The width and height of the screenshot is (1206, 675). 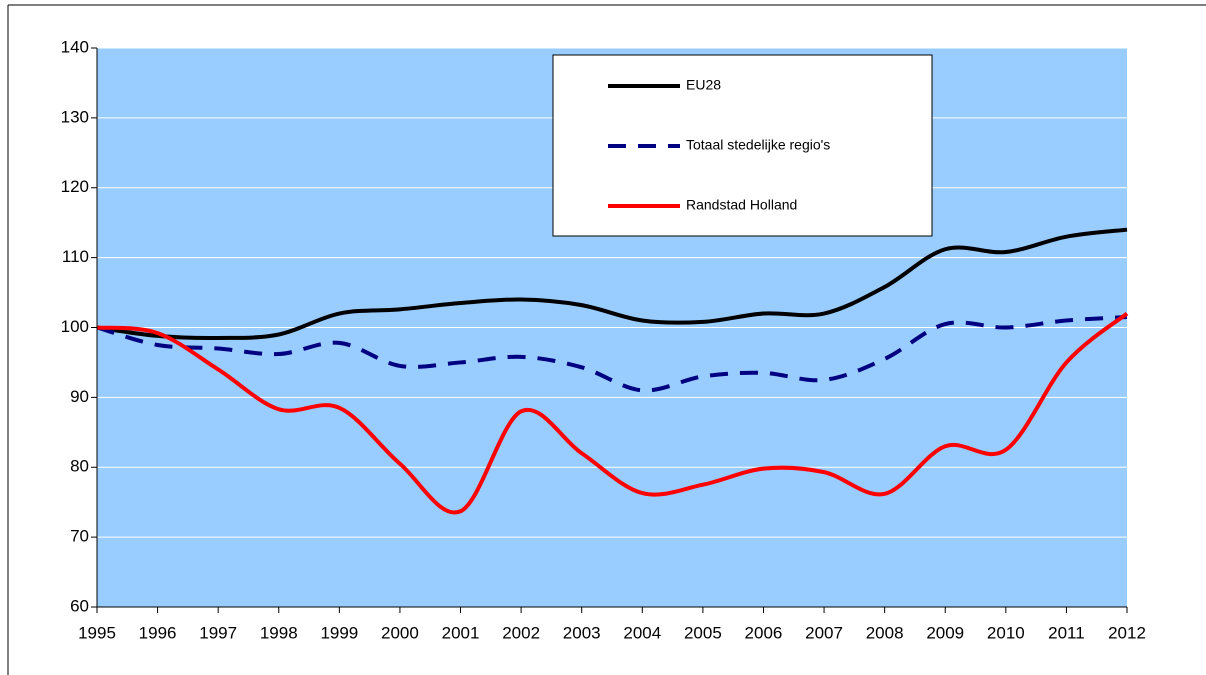 I want to click on y-tick-label: 140, so click(x=75, y=46).